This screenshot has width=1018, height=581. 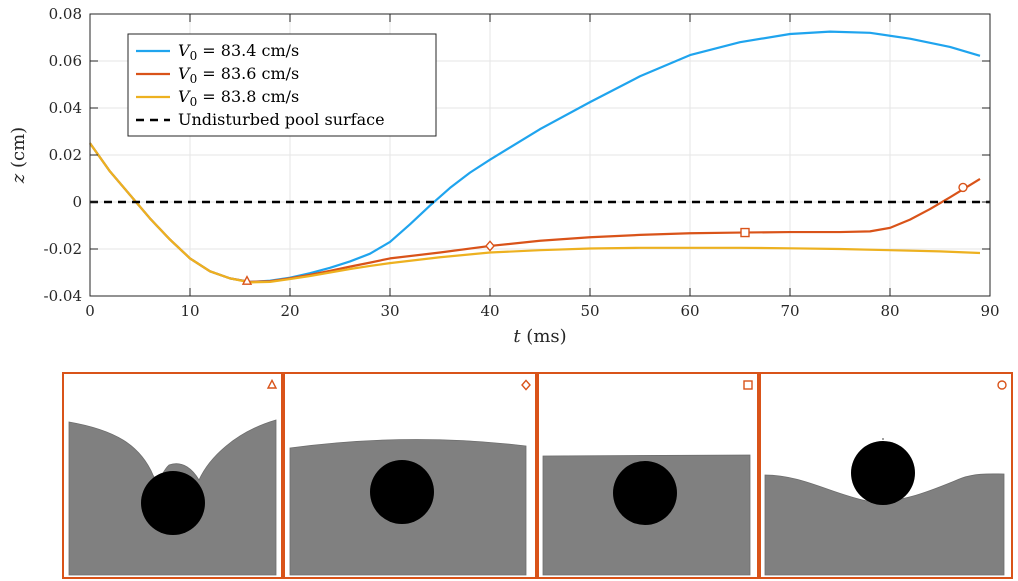 I want to click on x-axis-label: t (ms), so click(x=539, y=336).